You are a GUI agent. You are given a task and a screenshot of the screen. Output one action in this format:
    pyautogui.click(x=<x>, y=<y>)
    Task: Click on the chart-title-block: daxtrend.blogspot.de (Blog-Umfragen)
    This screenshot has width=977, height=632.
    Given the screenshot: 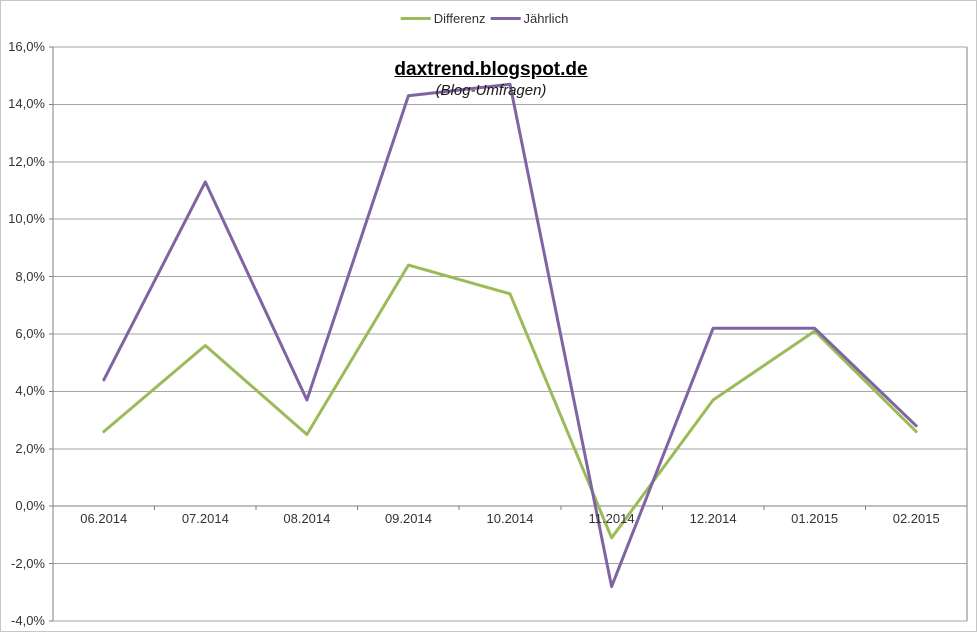 What is the action you would take?
    pyautogui.click(x=490, y=79)
    